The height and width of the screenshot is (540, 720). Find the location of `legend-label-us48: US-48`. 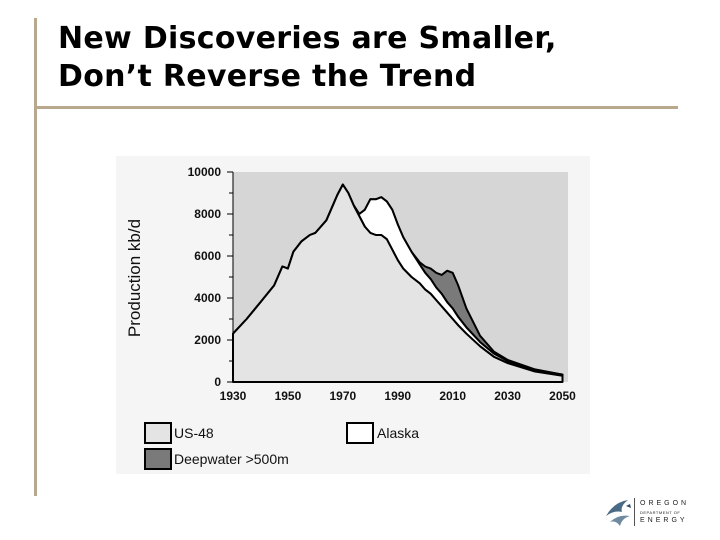

legend-label-us48: US-48 is located at coordinates (194, 433).